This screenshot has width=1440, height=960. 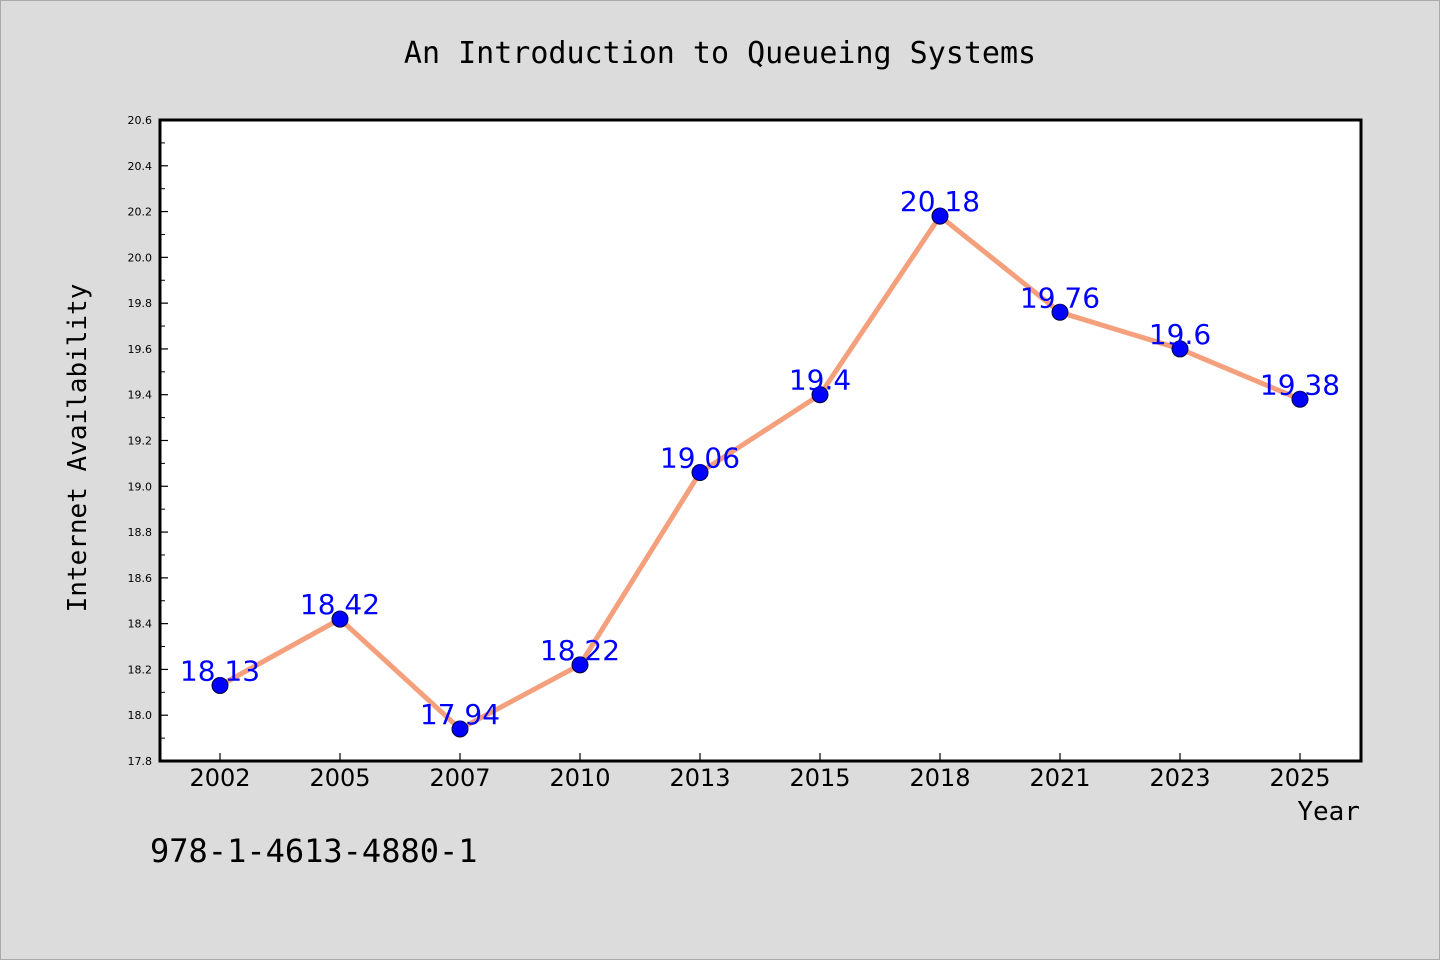 I want to click on data-label: 19.38, so click(x=1300, y=384).